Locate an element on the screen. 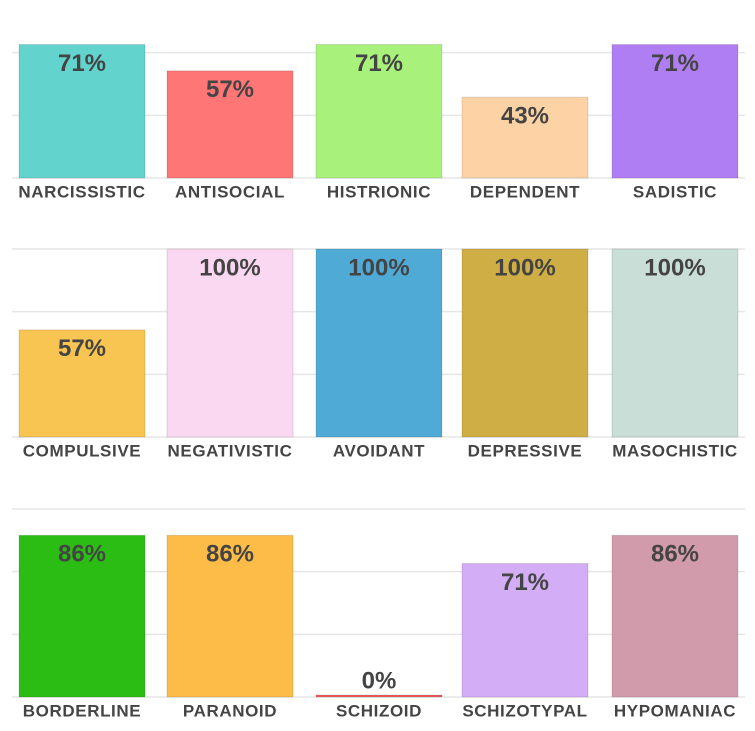 The height and width of the screenshot is (731, 755). category-label: DEPRESSIVE is located at coordinates (525, 450).